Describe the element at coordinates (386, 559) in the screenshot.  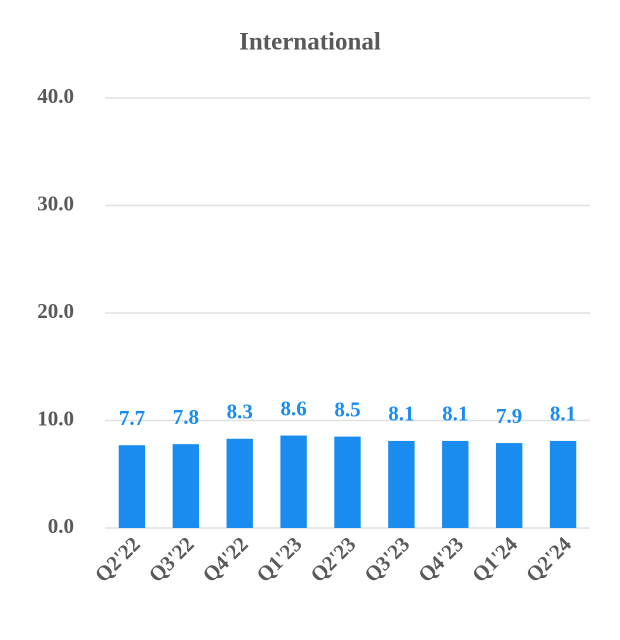
I see `x-tick-label: Q3'23` at that location.